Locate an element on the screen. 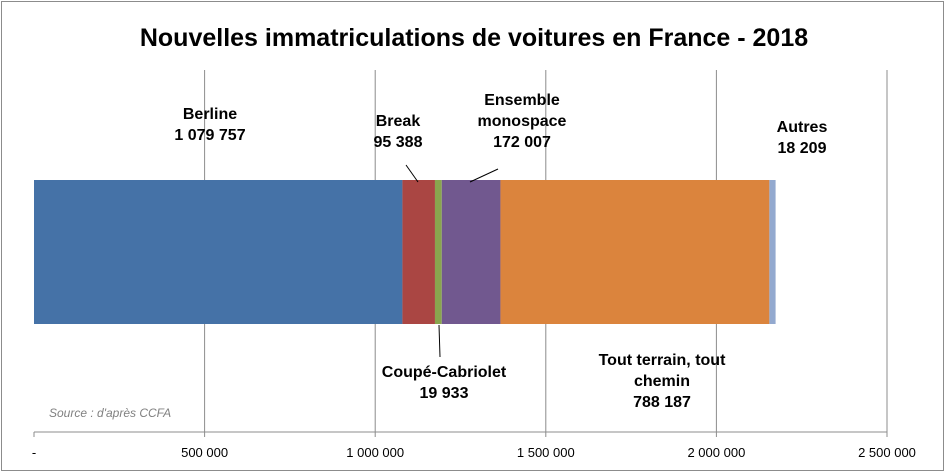 This screenshot has width=947, height=474. data-label: Ensemble monospace 172 007 is located at coordinates (522, 121).